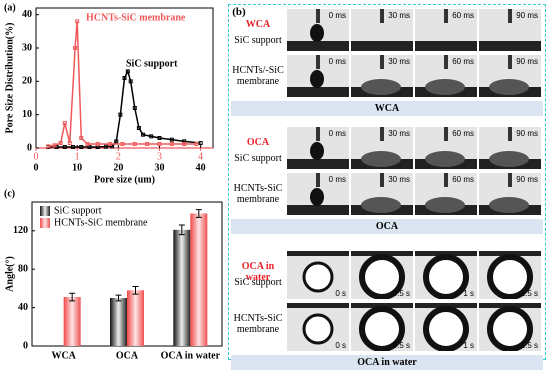 This screenshot has height=370, width=550. What do you see at coordinates (239, 12) in the screenshot?
I see `panel-label: (b)` at bounding box center [239, 12].